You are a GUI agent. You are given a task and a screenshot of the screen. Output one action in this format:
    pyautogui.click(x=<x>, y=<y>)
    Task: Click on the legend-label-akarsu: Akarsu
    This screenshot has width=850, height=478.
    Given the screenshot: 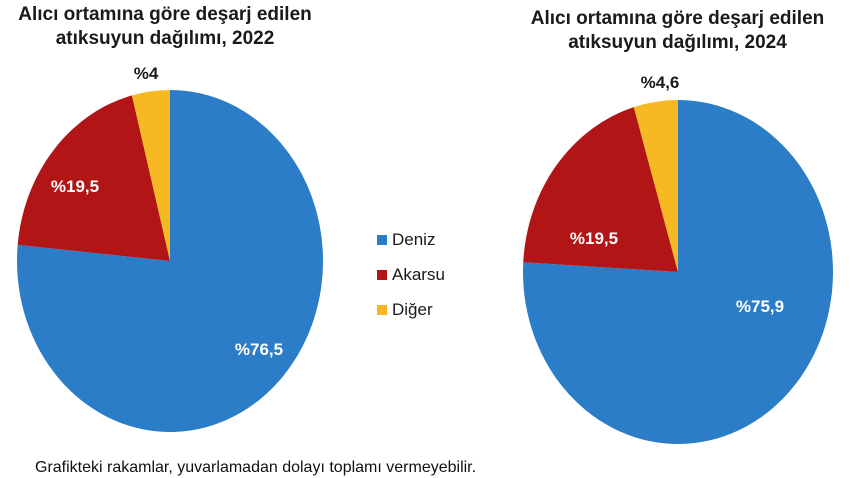 What is the action you would take?
    pyautogui.click(x=418, y=274)
    